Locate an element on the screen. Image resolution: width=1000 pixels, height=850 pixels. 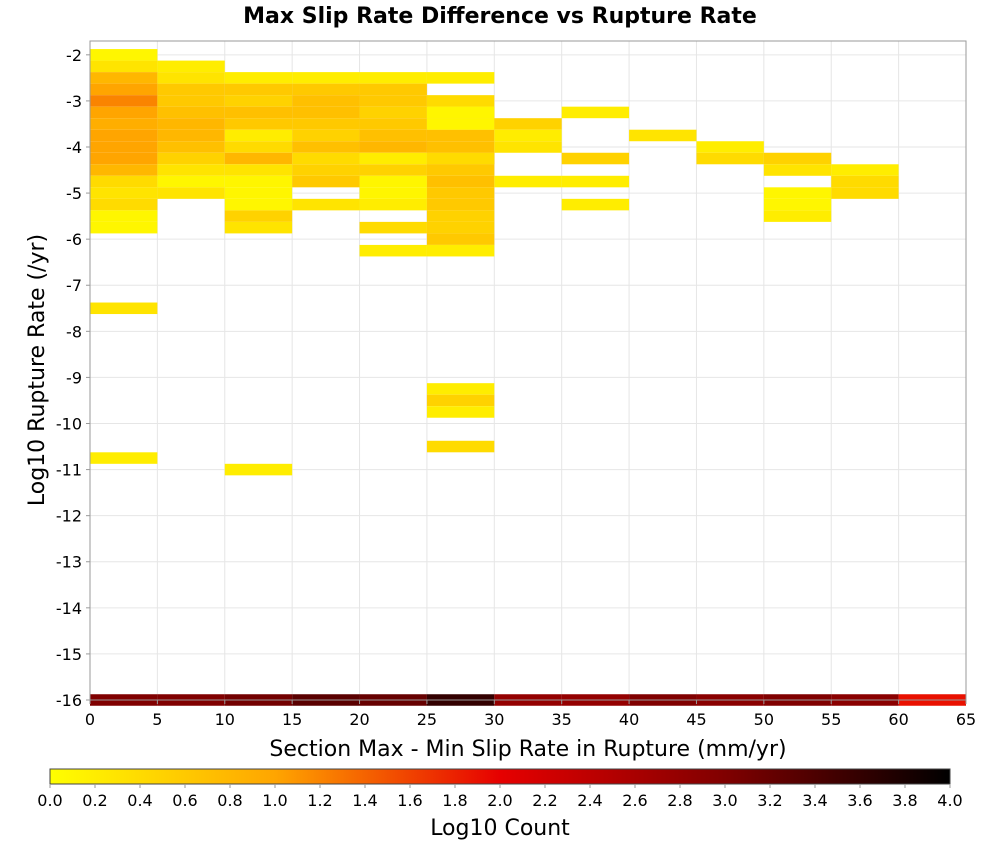
colorbar-tick-label: 3.4 is located at coordinates (814, 800).